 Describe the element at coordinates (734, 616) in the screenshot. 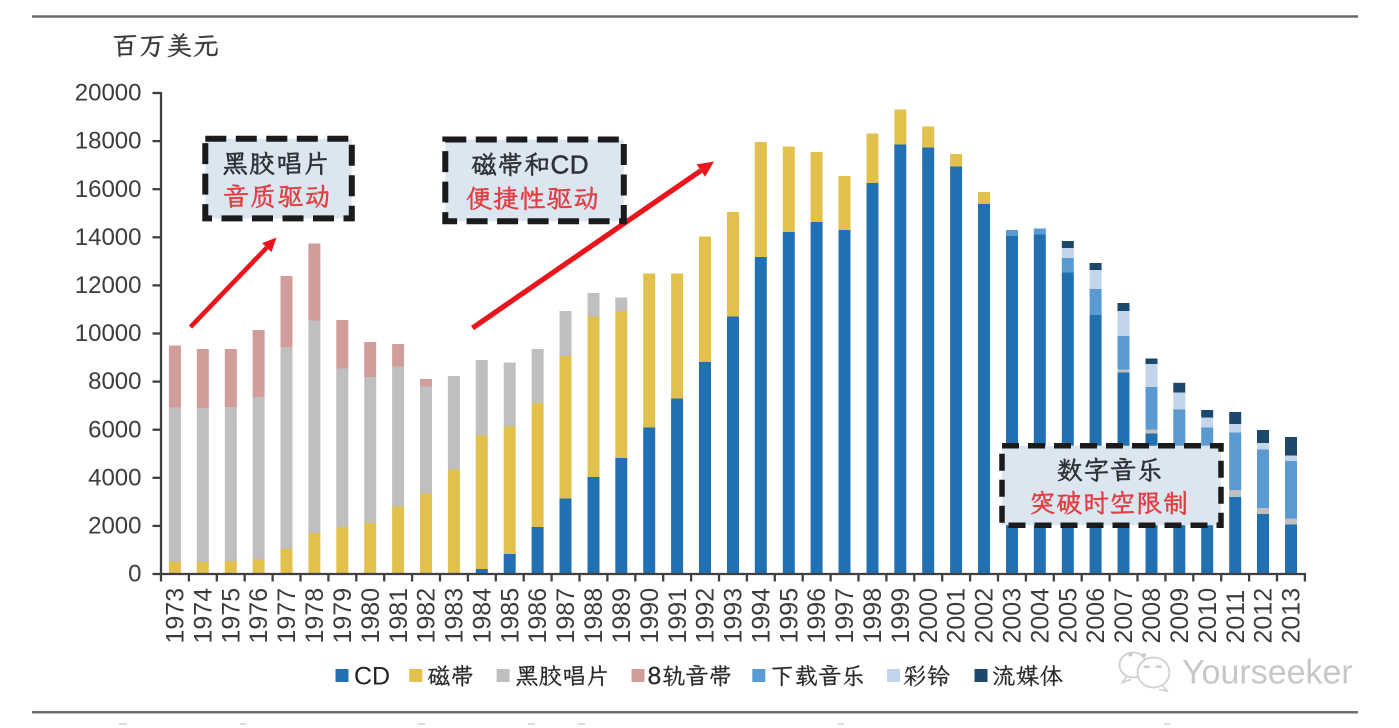

I see `svg-text: 1993` at that location.